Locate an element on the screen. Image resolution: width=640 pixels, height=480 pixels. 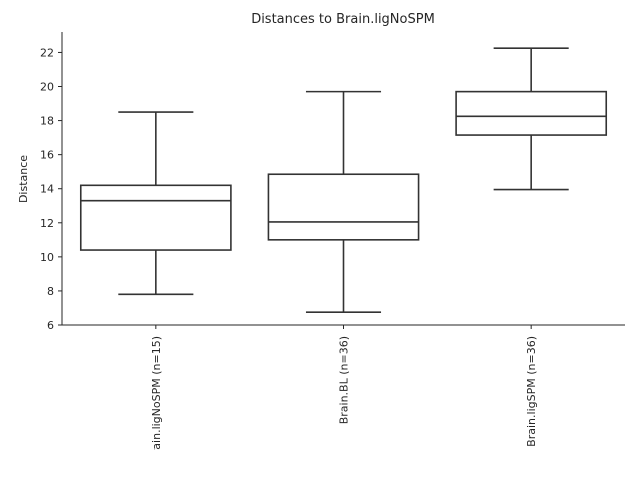
y-tick-label: 16 is located at coordinates (47, 155).